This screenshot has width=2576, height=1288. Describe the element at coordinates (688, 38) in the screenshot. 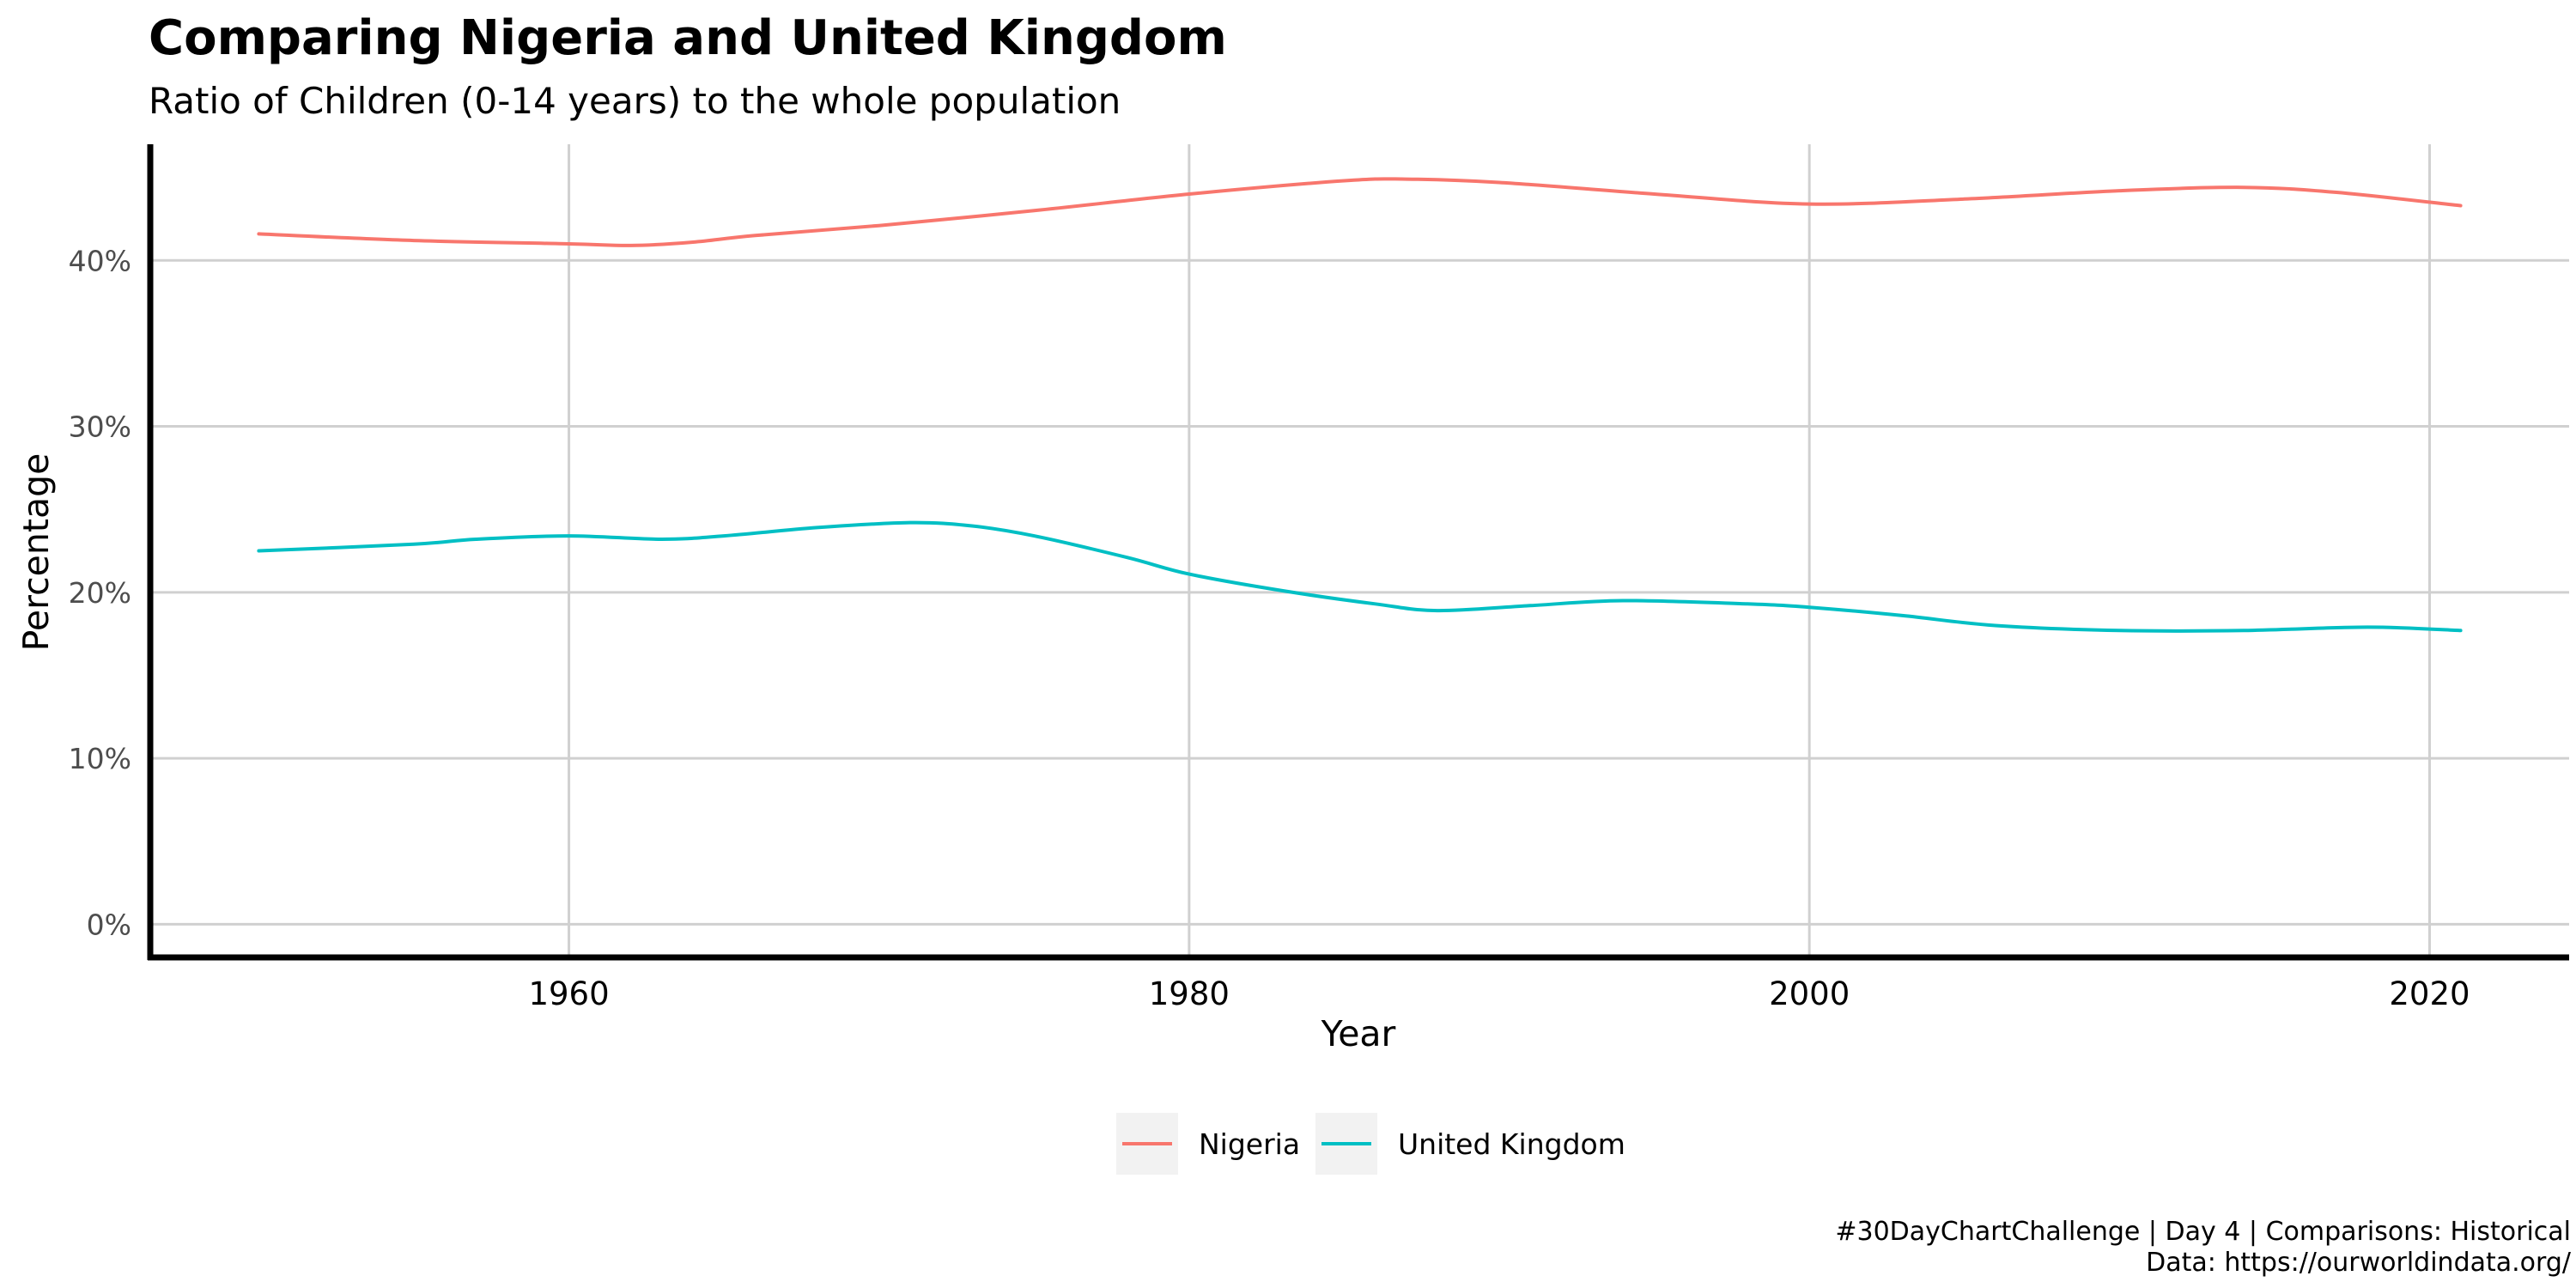

I see `chart-title: Comparing Nigeria and United Kingdom` at that location.